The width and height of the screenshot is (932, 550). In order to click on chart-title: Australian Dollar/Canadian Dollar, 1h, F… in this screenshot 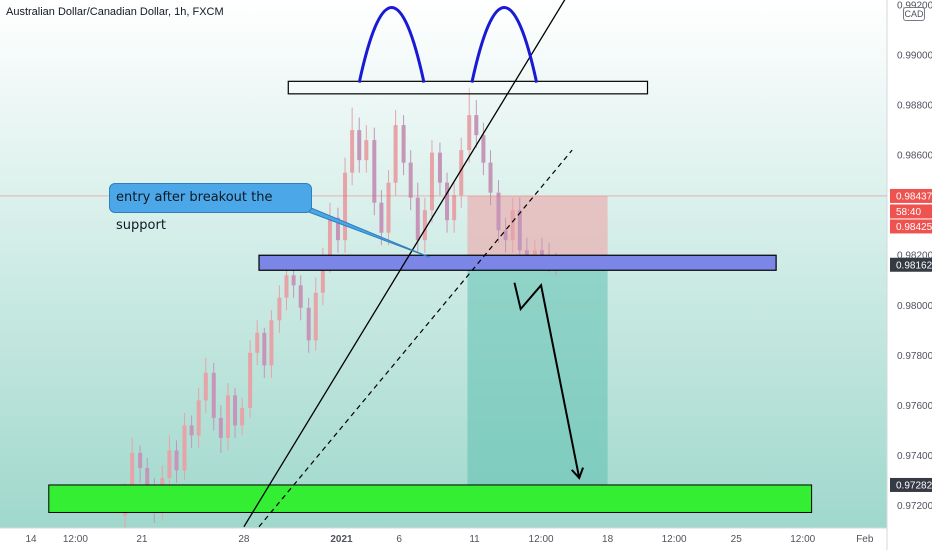, I will do `click(115, 12)`.